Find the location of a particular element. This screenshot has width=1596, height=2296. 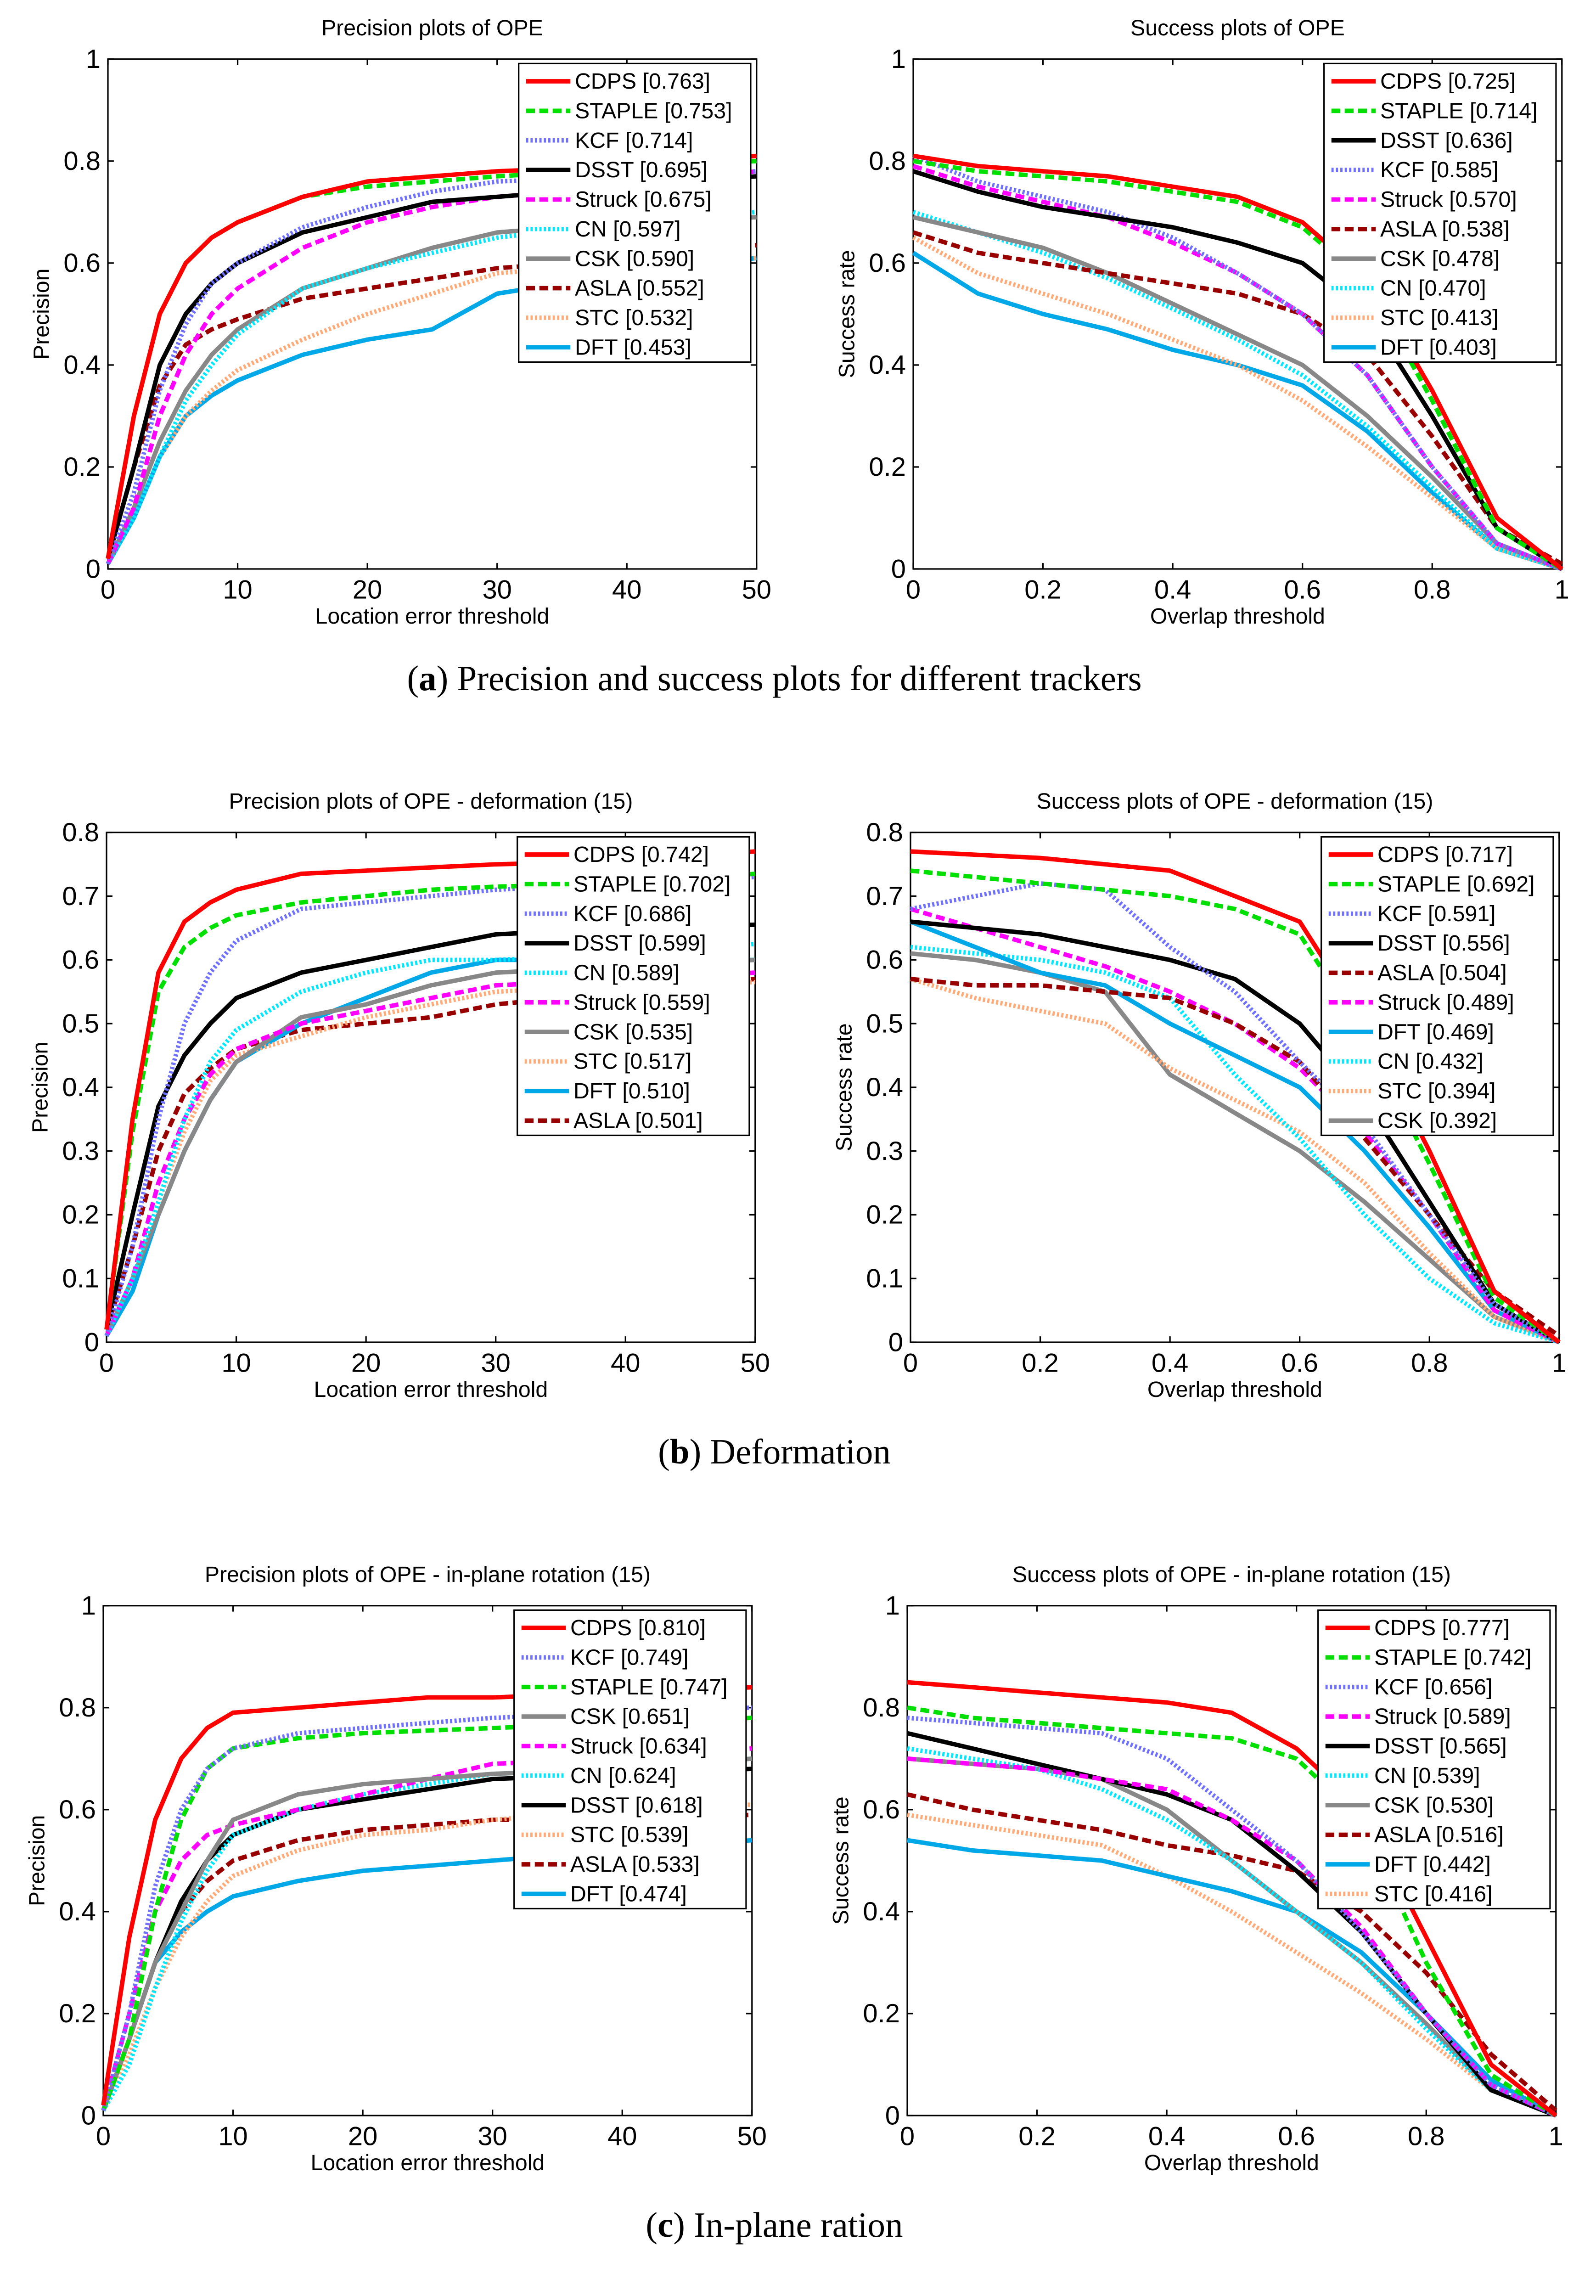

series-line-dft is located at coordinates (1235, 1132).